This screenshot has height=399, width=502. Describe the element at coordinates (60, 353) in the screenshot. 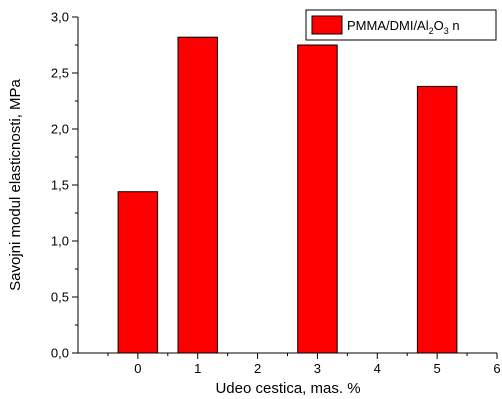

I see `y-tick-label-0: 0,0` at that location.